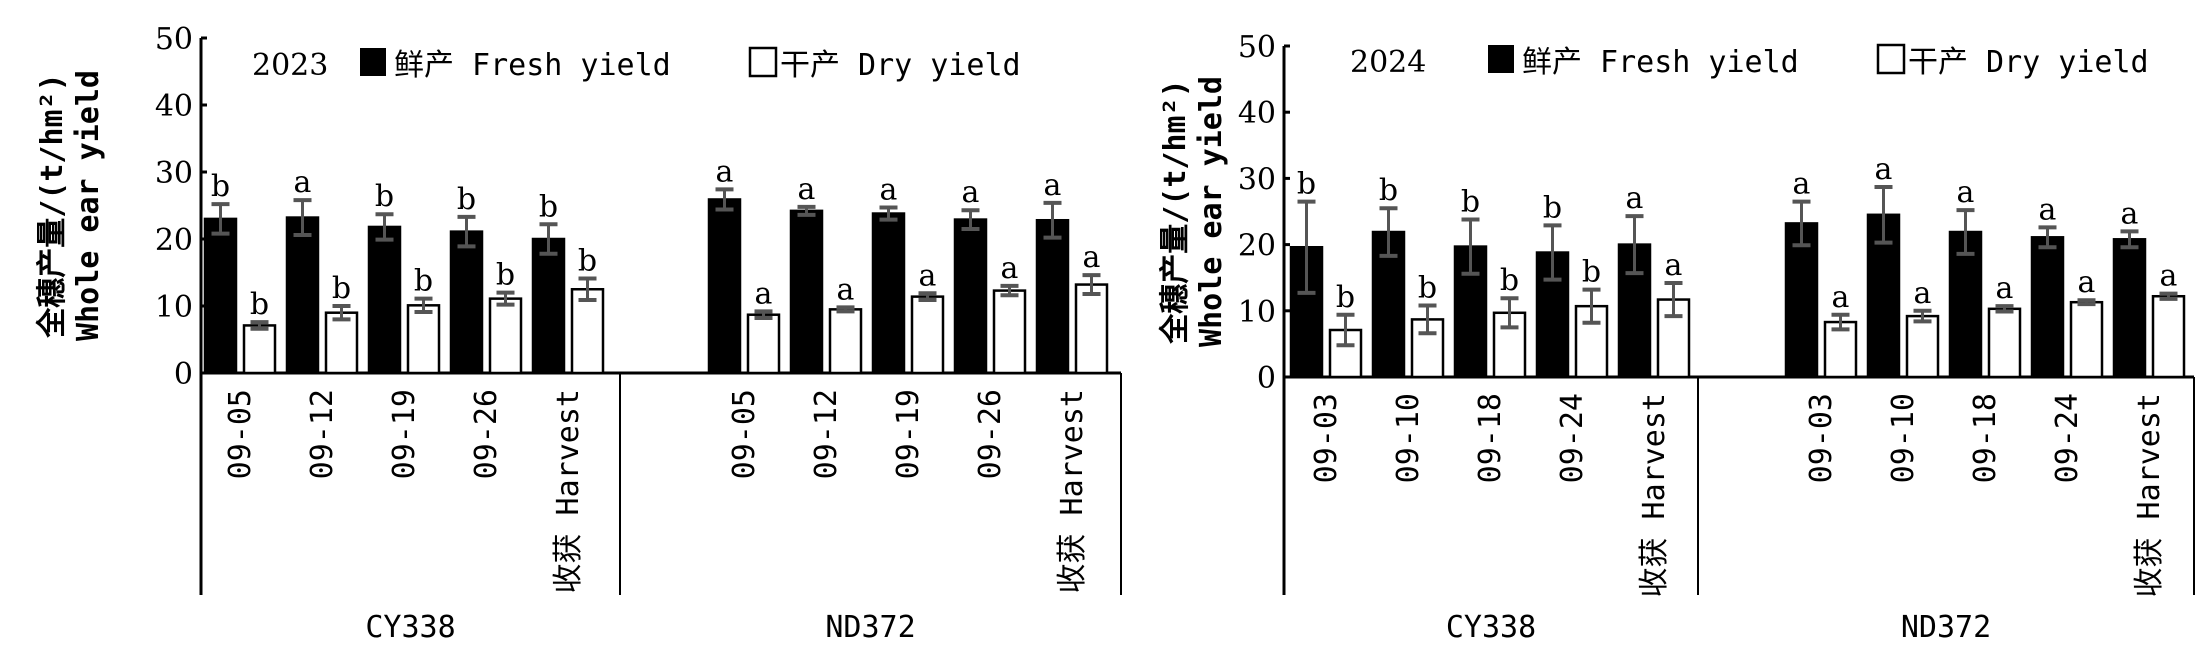  What do you see at coordinates (183, 374) in the screenshot?
I see `y-tick-label: 0` at bounding box center [183, 374].